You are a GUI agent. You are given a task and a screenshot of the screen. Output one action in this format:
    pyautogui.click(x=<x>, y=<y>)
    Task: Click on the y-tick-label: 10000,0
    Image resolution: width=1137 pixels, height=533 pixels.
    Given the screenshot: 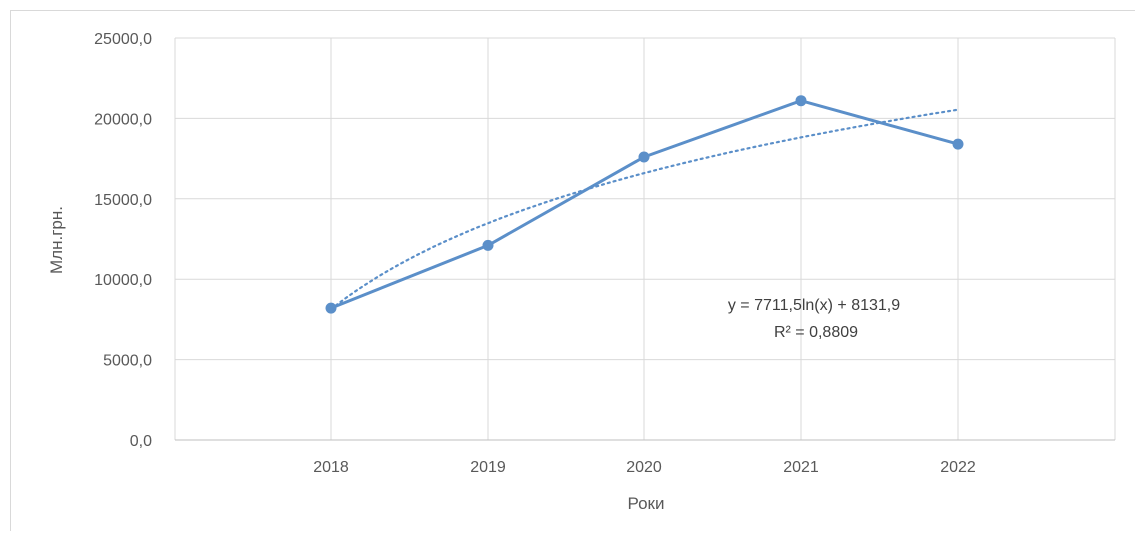 What is the action you would take?
    pyautogui.click(x=123, y=280)
    